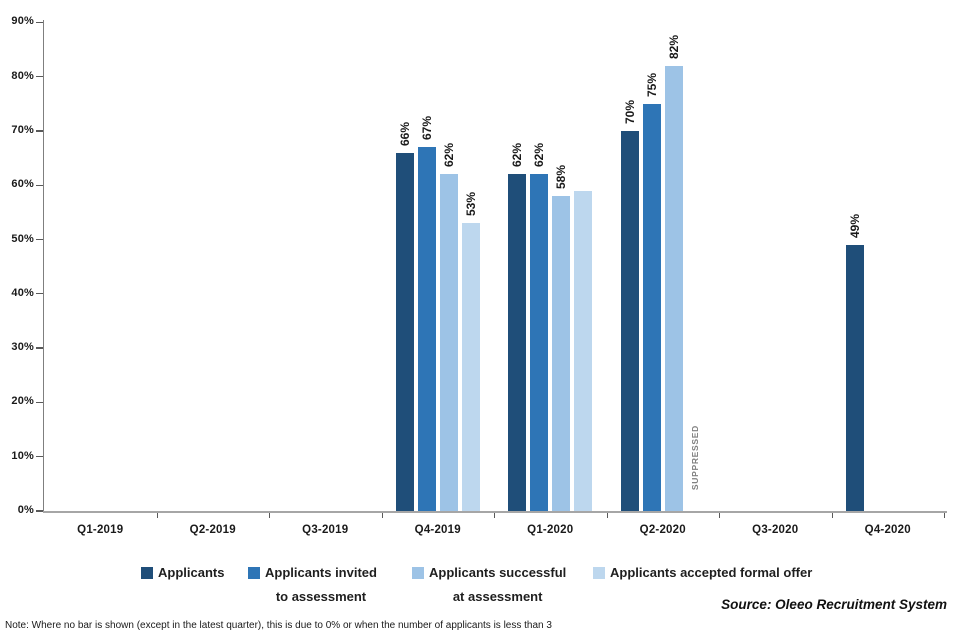 Image resolution: width=960 pixels, height=640 pixels. Describe the element at coordinates (854, 225) in the screenshot. I see `bar-value-label: 49%` at that location.